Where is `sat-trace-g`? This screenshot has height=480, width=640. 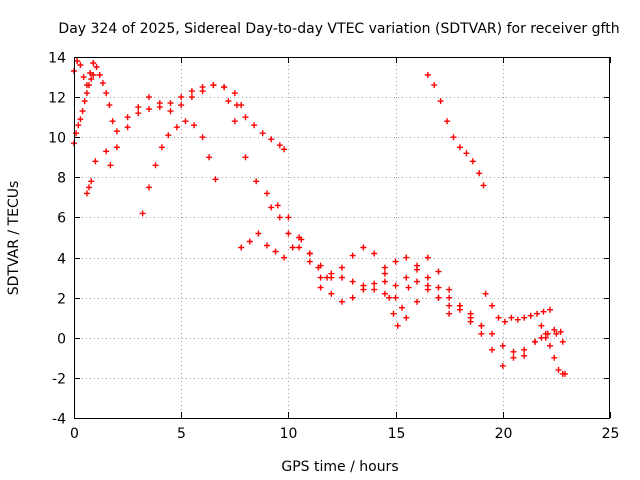 sat-trace-g is located at coordinates (256, 125).